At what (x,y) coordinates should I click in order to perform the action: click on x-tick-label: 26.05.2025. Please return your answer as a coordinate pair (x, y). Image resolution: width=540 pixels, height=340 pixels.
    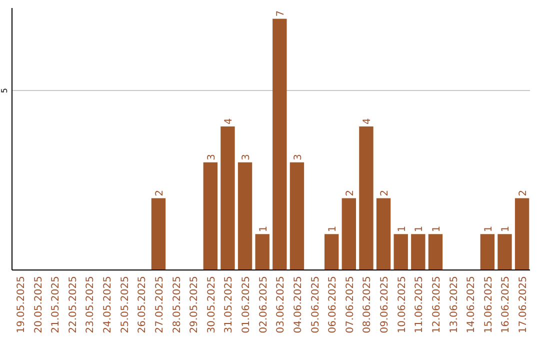
    Looking at the image, I should click on (142, 305).